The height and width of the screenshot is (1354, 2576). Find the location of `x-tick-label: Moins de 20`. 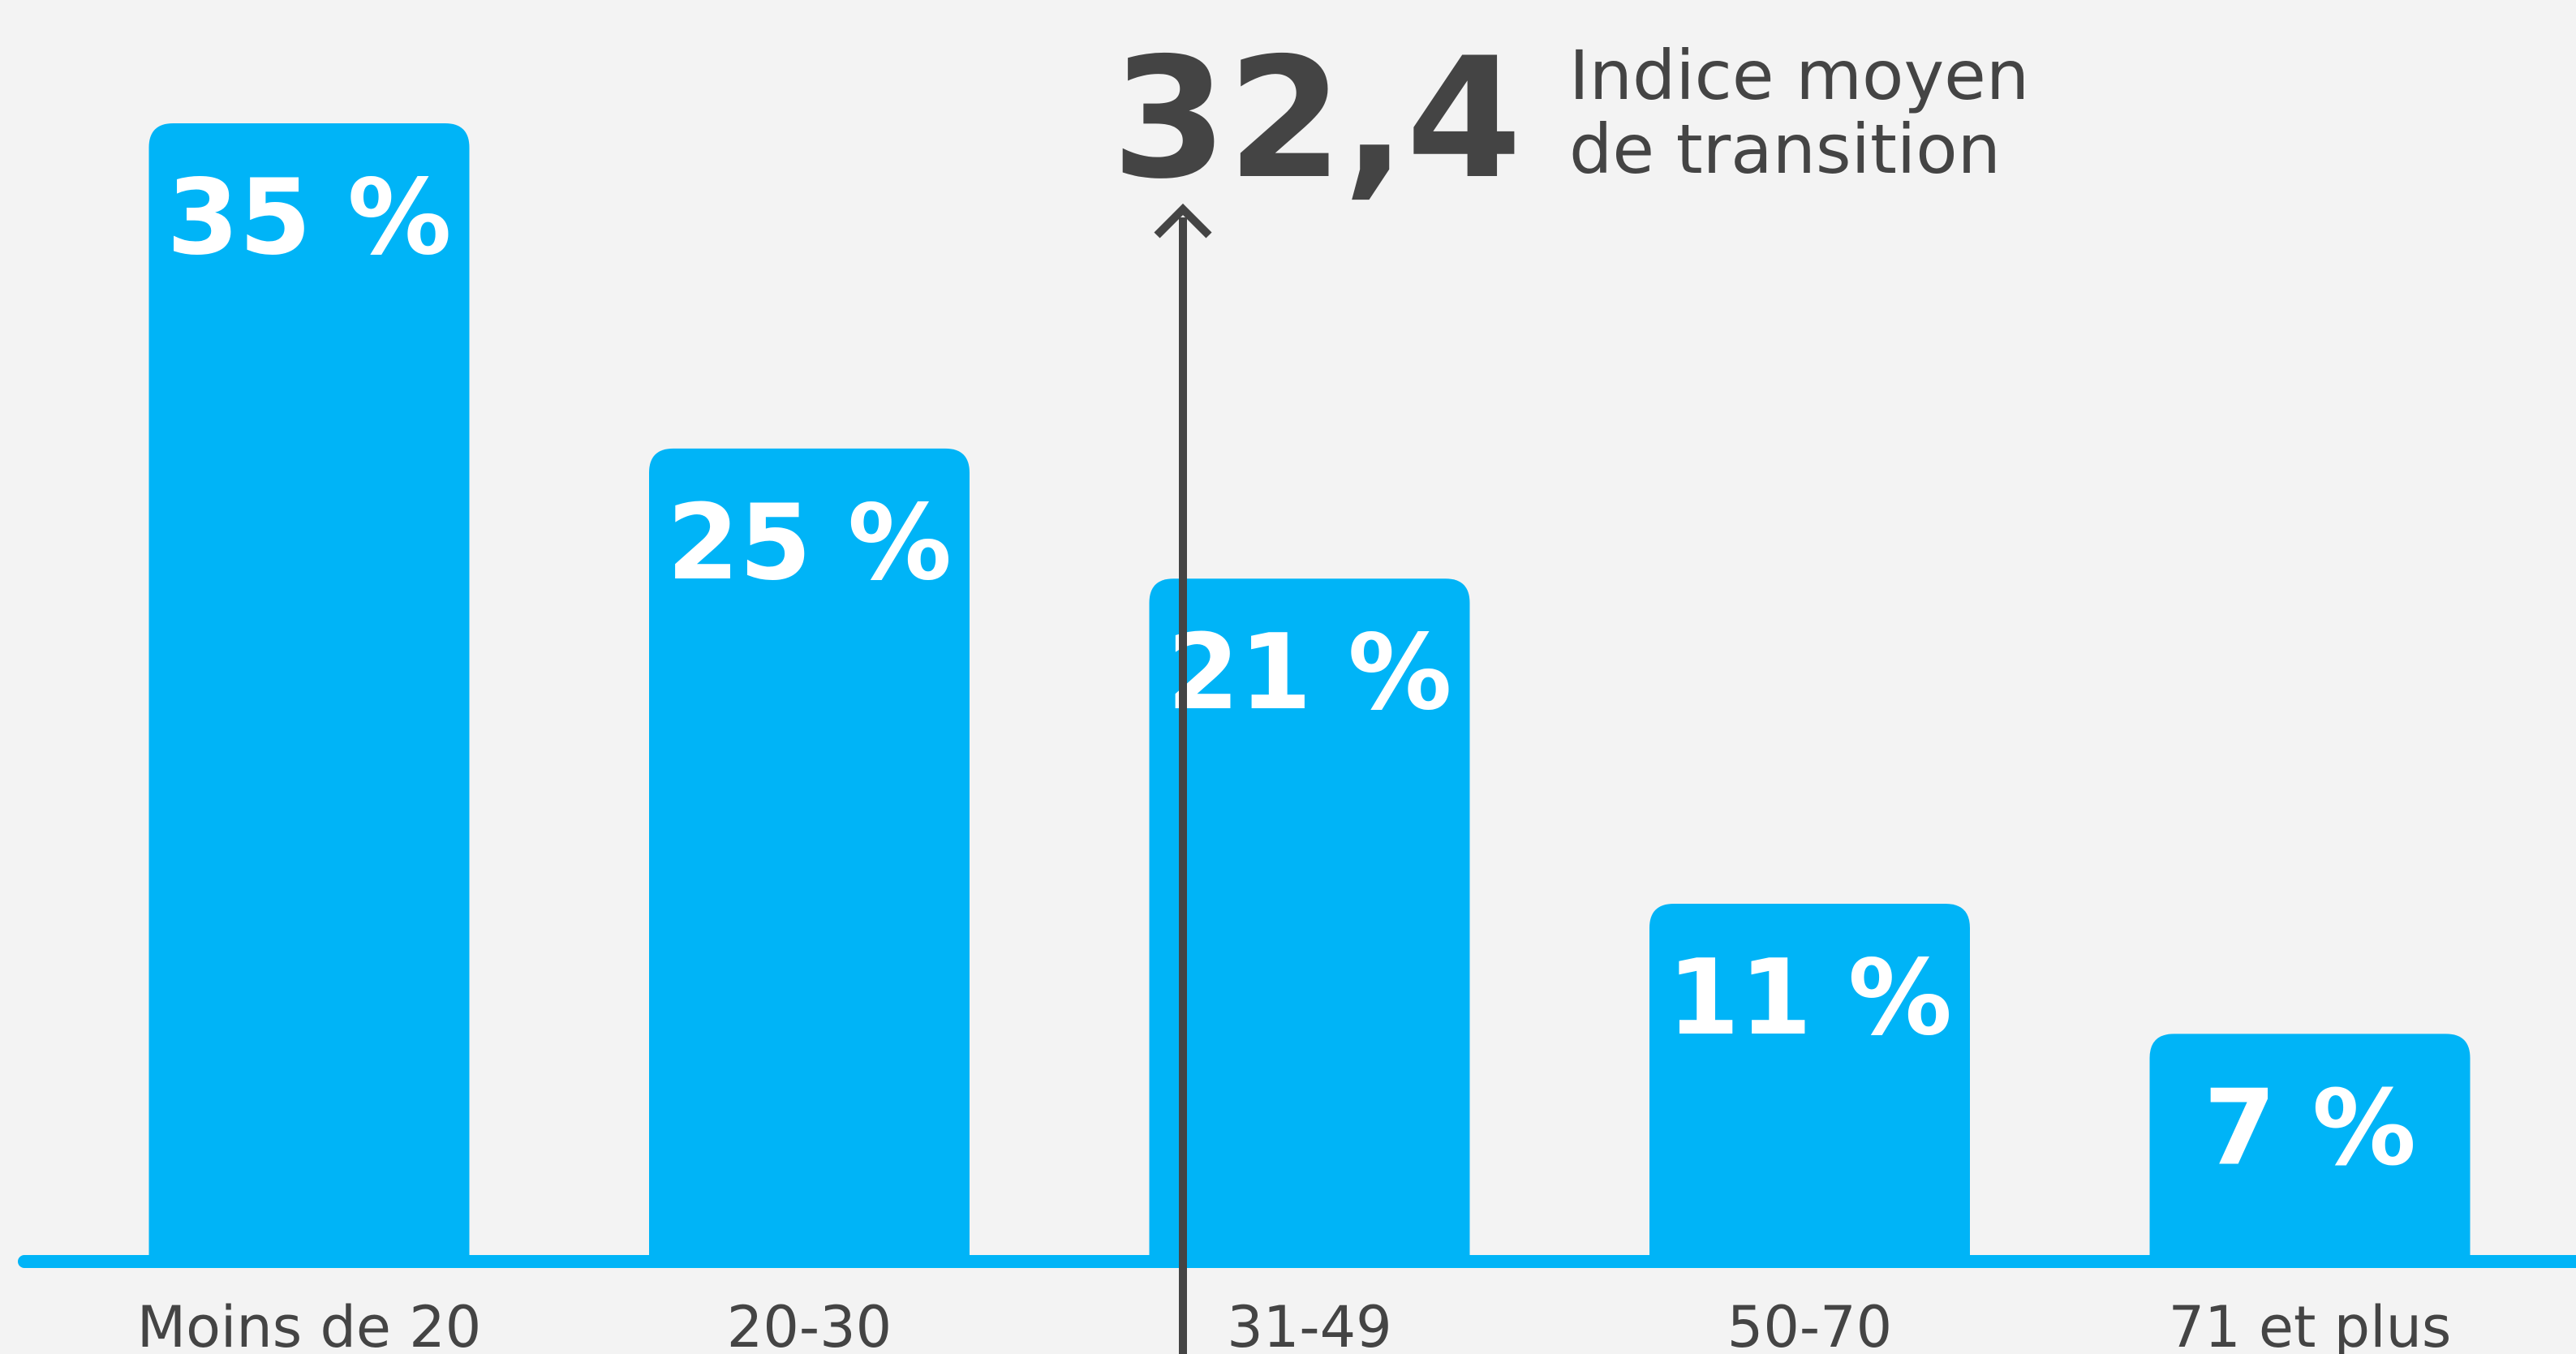

x-tick-label: Moins de 20 is located at coordinates (309, 1324).